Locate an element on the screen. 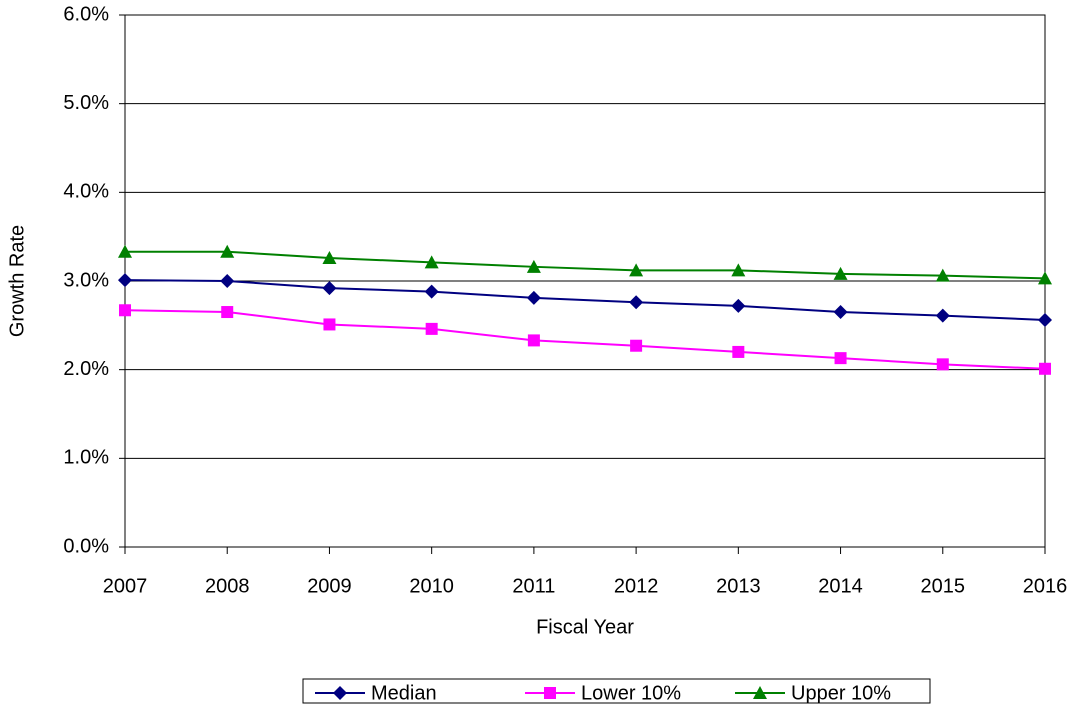  y-tick-label: 2.0% is located at coordinates (86, 369).